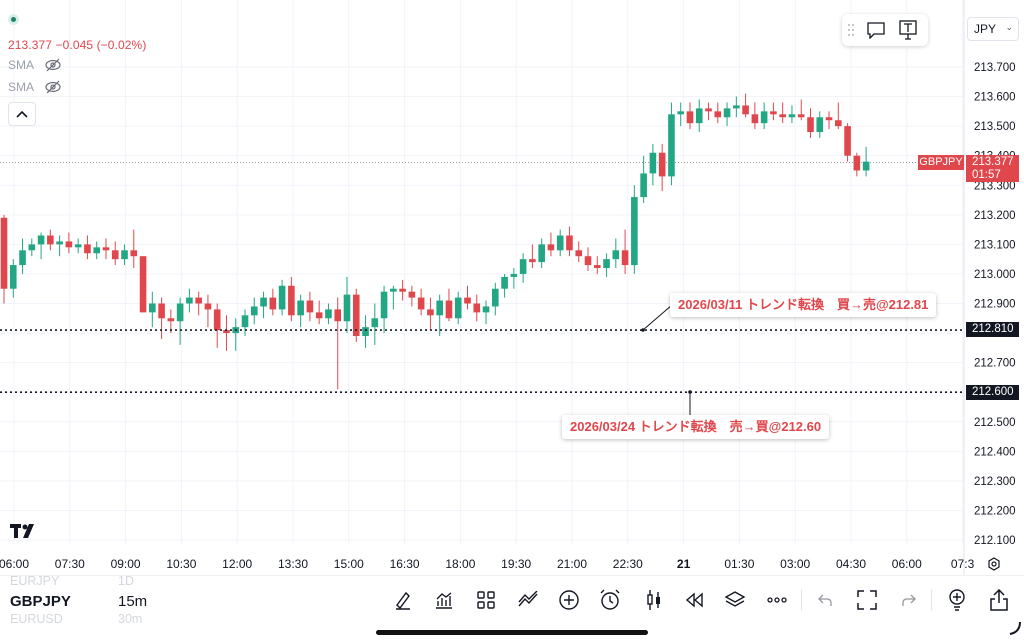 The width and height of the screenshot is (1024, 643). What do you see at coordinates (995, 216) in the screenshot?
I see `y-tick-label: 213.200` at bounding box center [995, 216].